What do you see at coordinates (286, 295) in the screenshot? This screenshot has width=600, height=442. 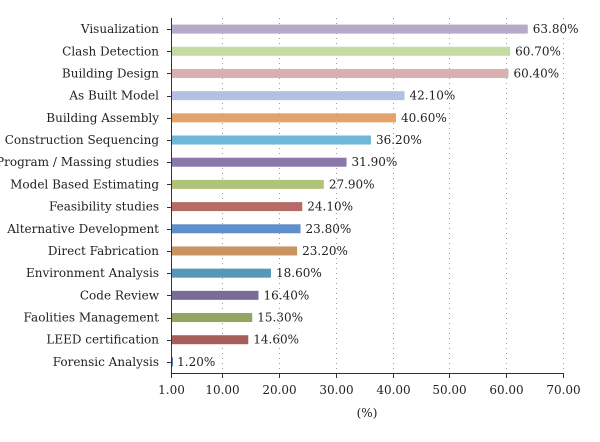 I see `value-label: 16.40%` at bounding box center [286, 295].